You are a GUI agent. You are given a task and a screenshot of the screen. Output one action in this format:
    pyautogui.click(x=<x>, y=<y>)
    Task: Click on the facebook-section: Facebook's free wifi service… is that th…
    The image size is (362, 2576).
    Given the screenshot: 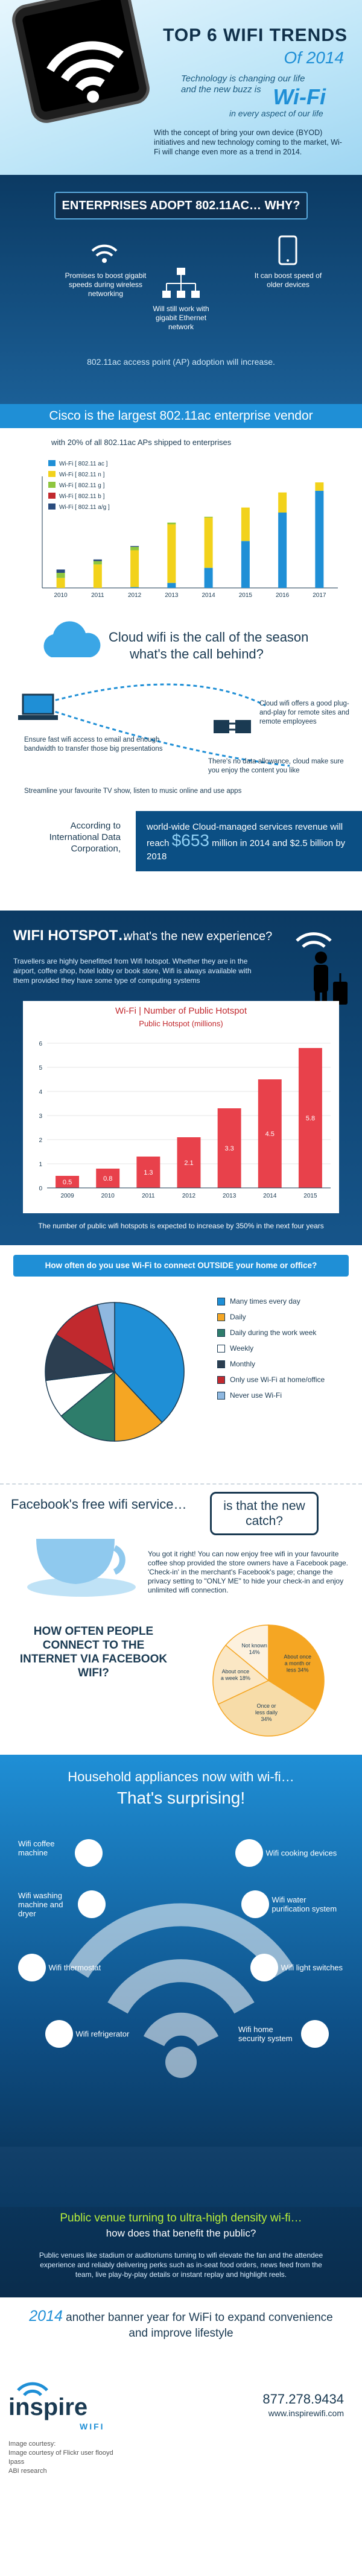 What is the action you would take?
    pyautogui.click(x=181, y=1619)
    